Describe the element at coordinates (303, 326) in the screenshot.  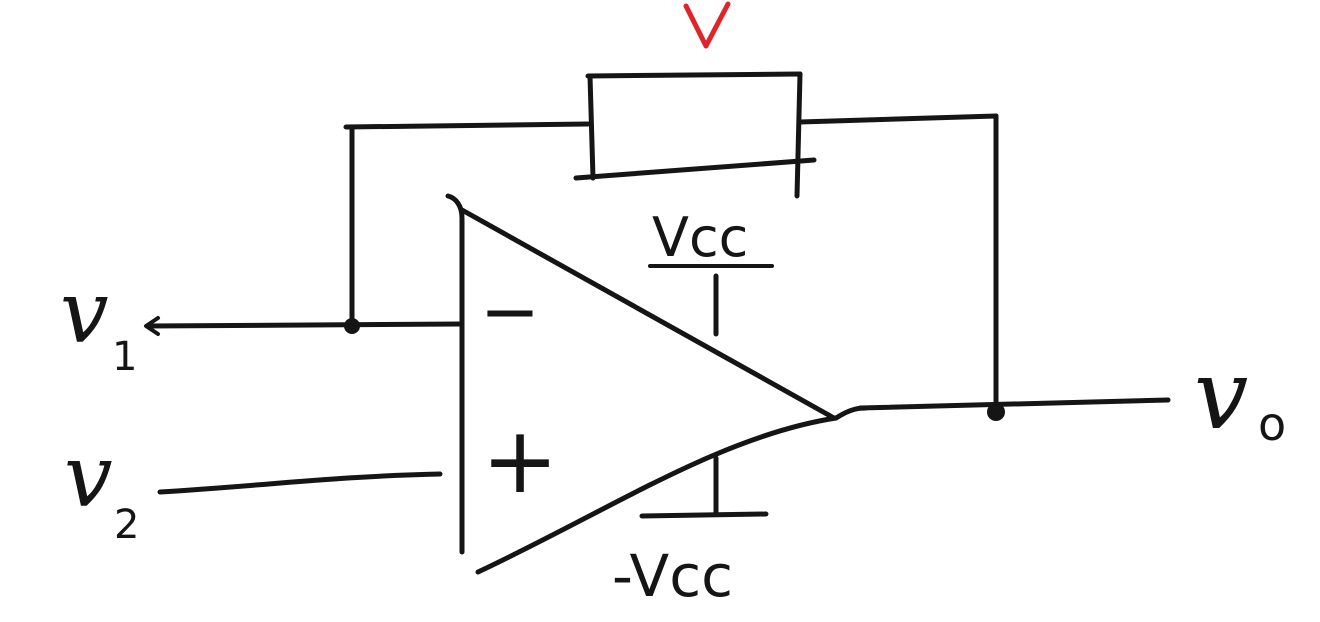
I see `inverting-input-wire` at that location.